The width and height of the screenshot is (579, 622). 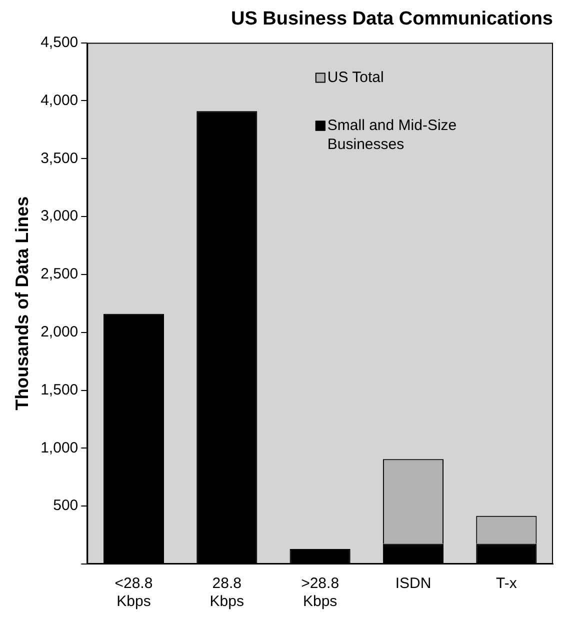 I want to click on x-tick-label: 28.8 Kbps, so click(x=227, y=592).